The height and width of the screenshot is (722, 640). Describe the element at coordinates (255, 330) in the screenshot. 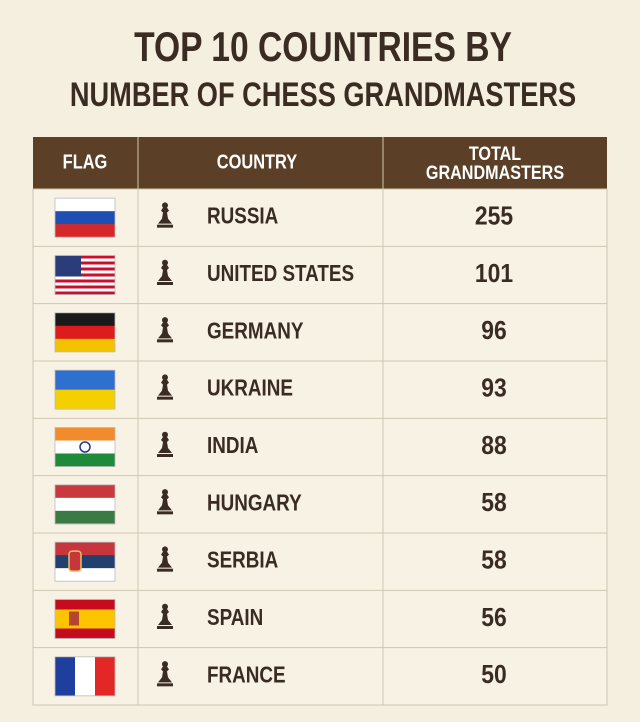

I see `country-name: GERMANY` at that location.